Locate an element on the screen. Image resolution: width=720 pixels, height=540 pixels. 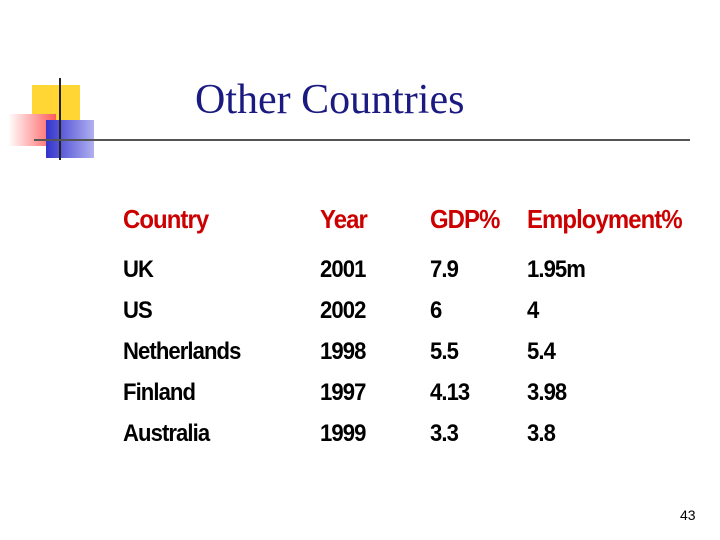
table-cell: 1.95m is located at coordinates (556, 269).